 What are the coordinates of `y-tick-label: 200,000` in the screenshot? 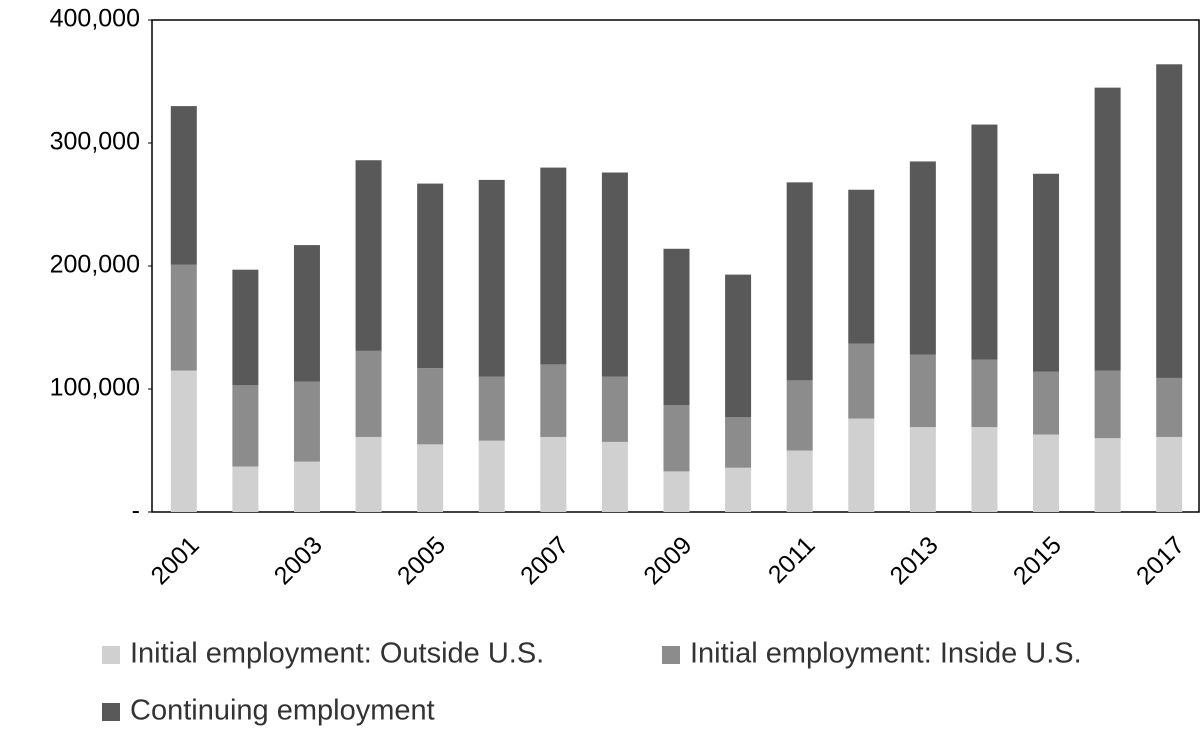 It's located at (95, 265).